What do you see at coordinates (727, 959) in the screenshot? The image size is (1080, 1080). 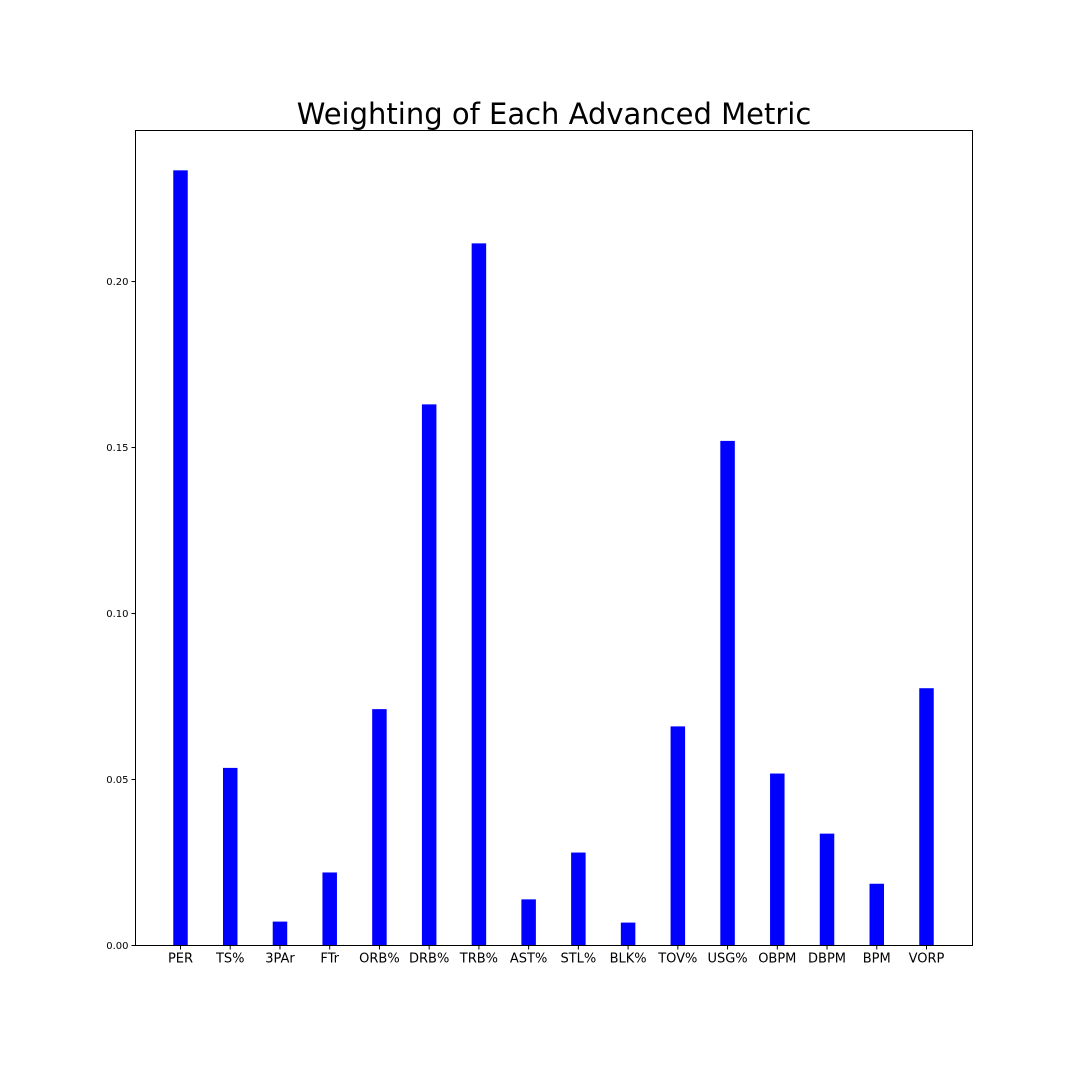 I see `x-tick-label: USG%` at bounding box center [727, 959].